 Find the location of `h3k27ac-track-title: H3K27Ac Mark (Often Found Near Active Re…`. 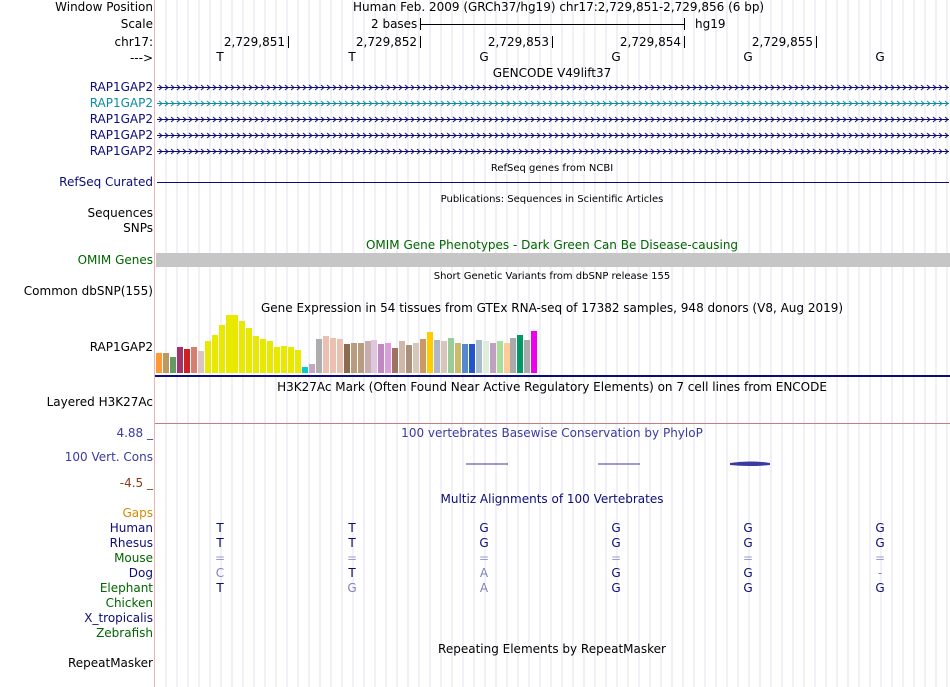

h3k27ac-track-title: H3K27Ac Mark (Often Found Near Active Re… is located at coordinates (552, 387).